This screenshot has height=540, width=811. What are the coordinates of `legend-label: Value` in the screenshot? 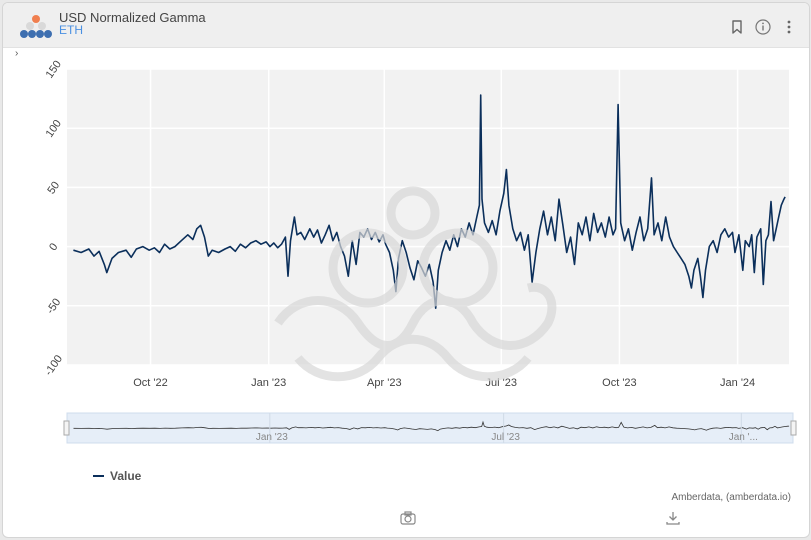 It's located at (126, 476).